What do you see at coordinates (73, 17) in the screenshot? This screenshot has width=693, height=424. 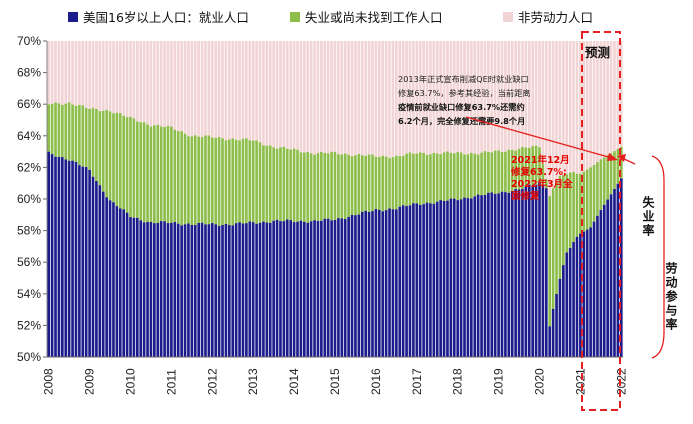 I see `legend-swatch-employment` at bounding box center [73, 17].